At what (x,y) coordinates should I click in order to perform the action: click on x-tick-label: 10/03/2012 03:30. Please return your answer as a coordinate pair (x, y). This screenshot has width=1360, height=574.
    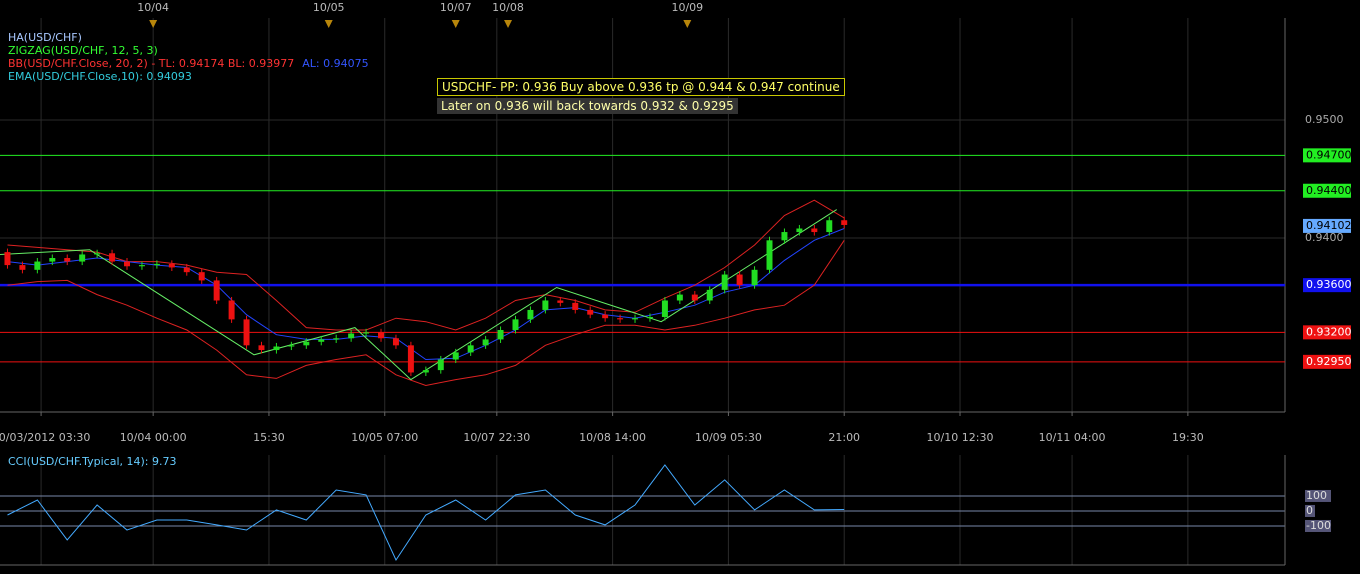
    Looking at the image, I should click on (45, 437).